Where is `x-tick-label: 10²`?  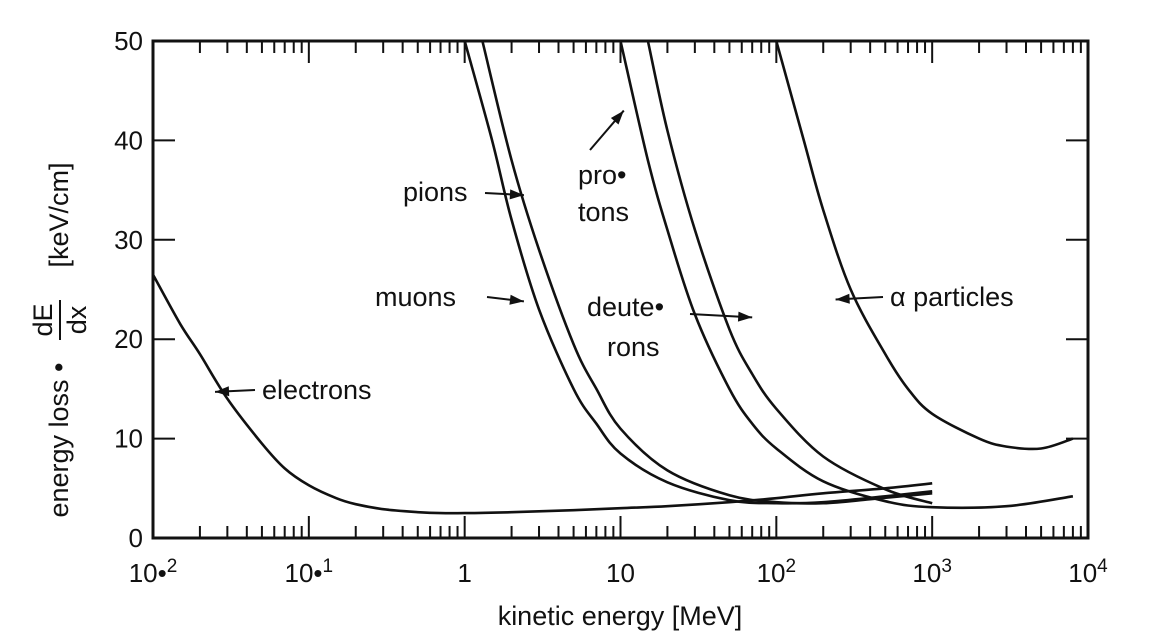 x-tick-label: 10² is located at coordinates (777, 572).